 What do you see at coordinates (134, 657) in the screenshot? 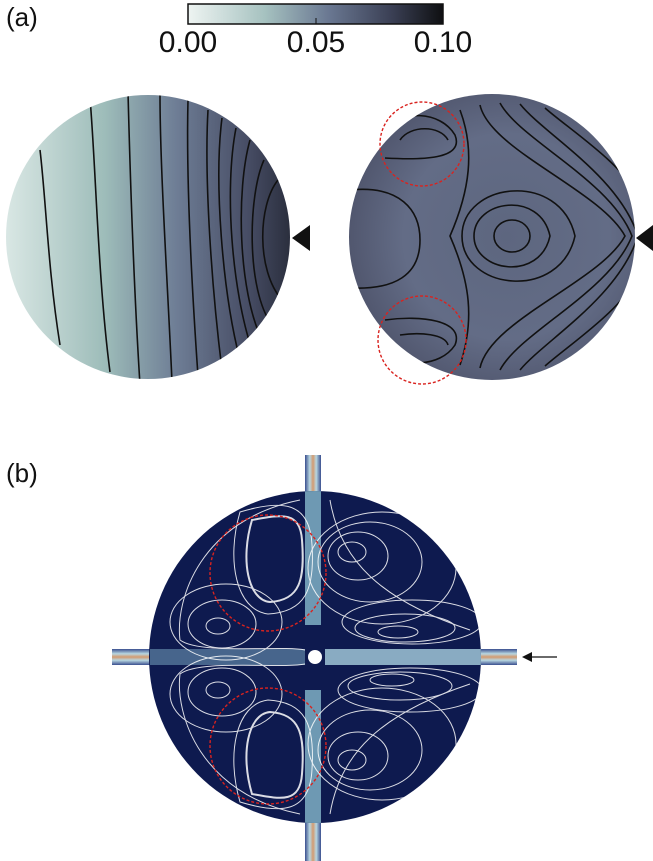
I see `left-channel` at bounding box center [134, 657].